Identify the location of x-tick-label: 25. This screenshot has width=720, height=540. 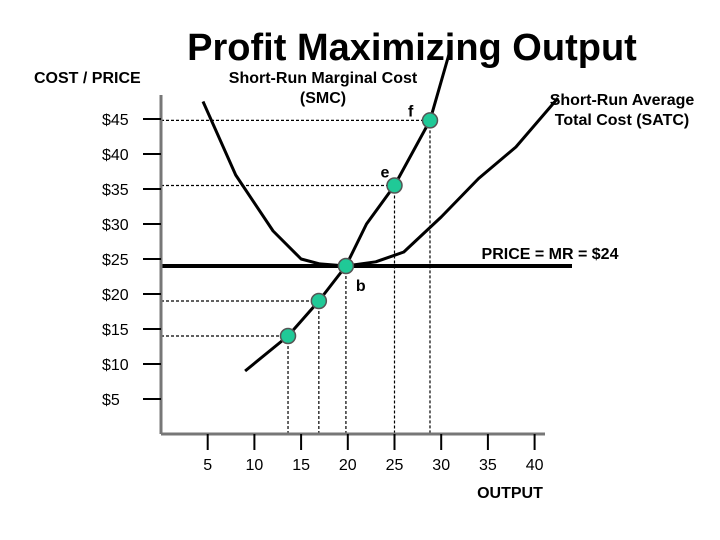
(395, 465).